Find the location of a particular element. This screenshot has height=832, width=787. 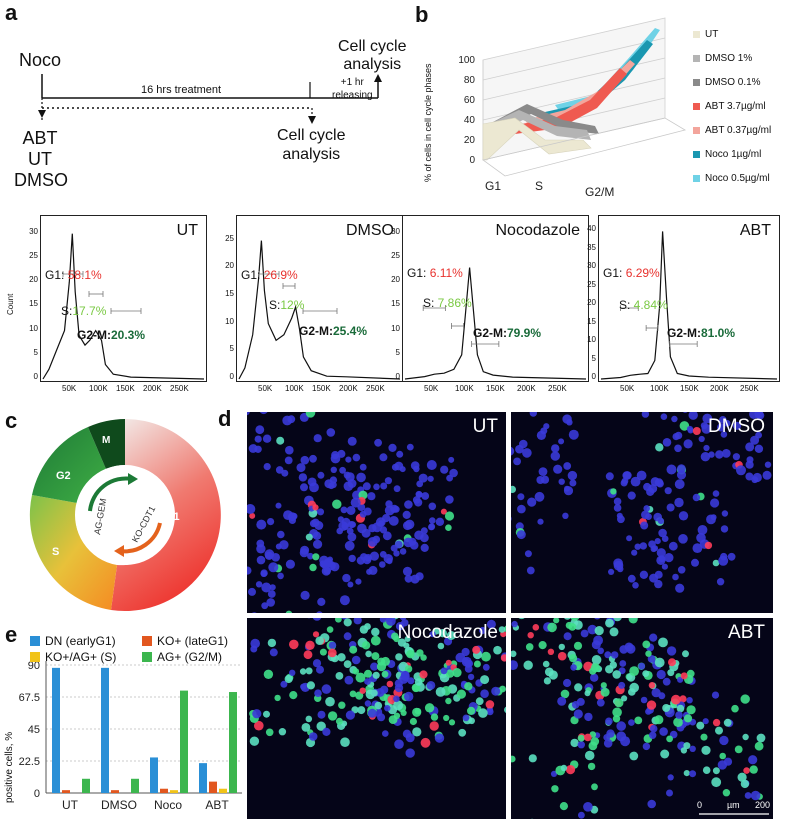

s-stat: S: 4.84% is located at coordinates (643, 305).